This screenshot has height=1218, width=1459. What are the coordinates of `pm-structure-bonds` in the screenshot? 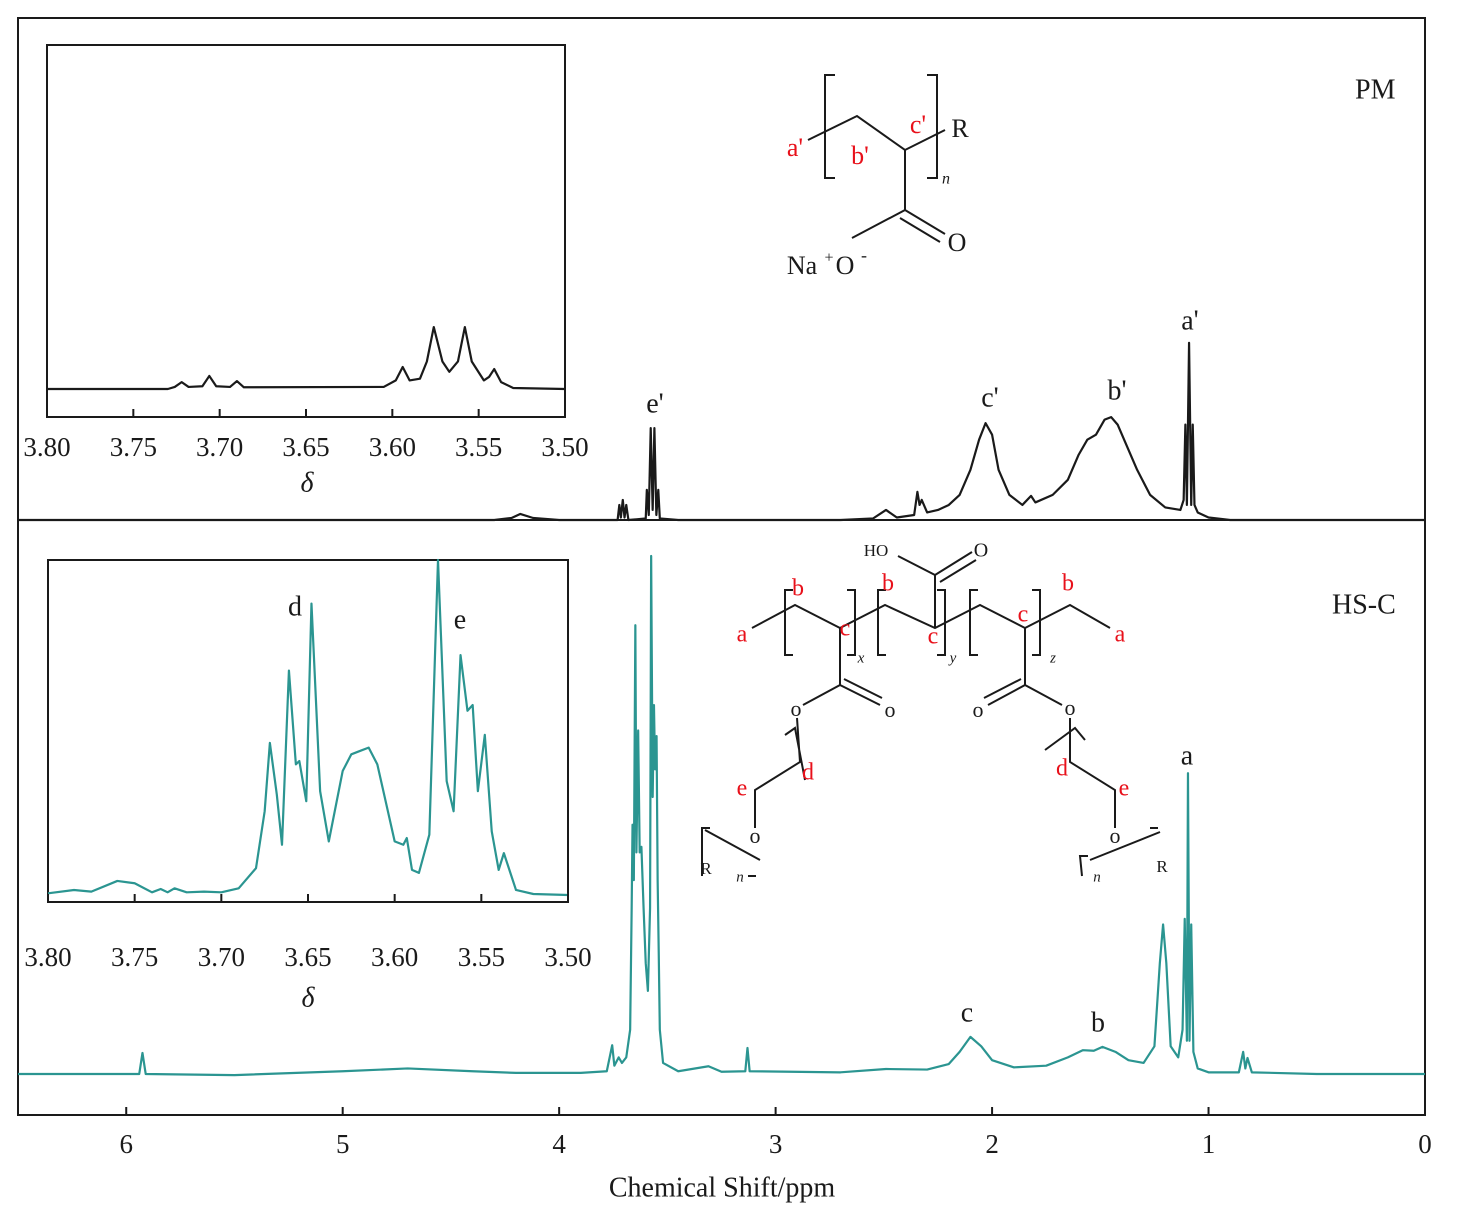 It's located at (876, 158).